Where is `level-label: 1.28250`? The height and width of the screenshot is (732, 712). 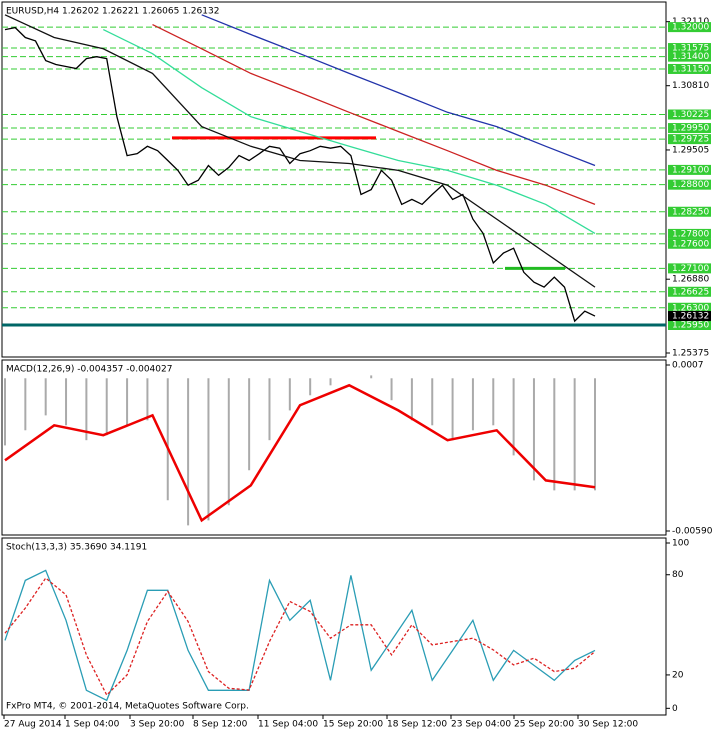 level-label: 1.28250 is located at coordinates (690, 212).